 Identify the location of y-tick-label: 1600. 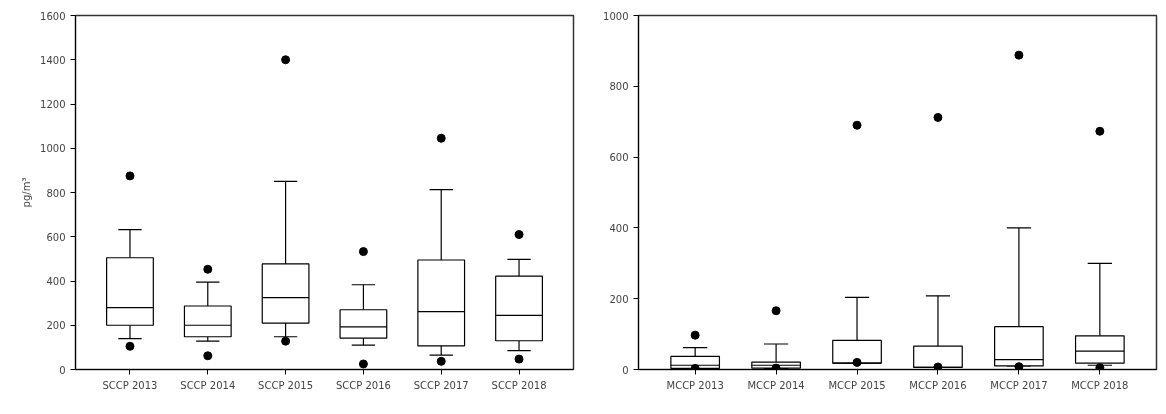
(53, 16).